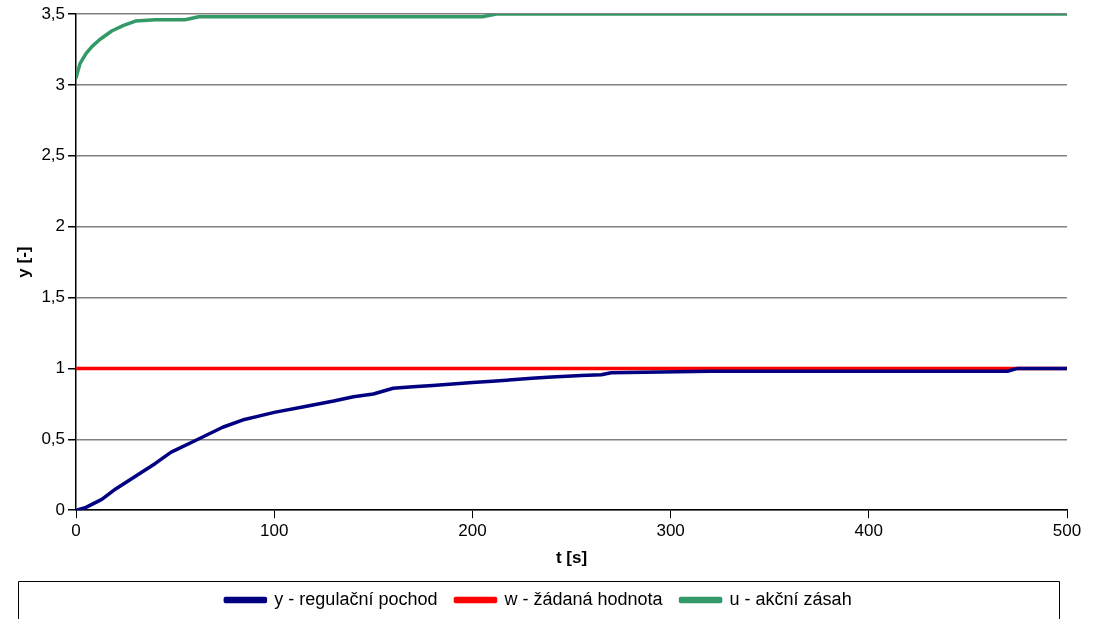 This screenshot has width=1097, height=619. Describe the element at coordinates (790, 598) in the screenshot. I see `legend-label: u - akční zásah` at that location.